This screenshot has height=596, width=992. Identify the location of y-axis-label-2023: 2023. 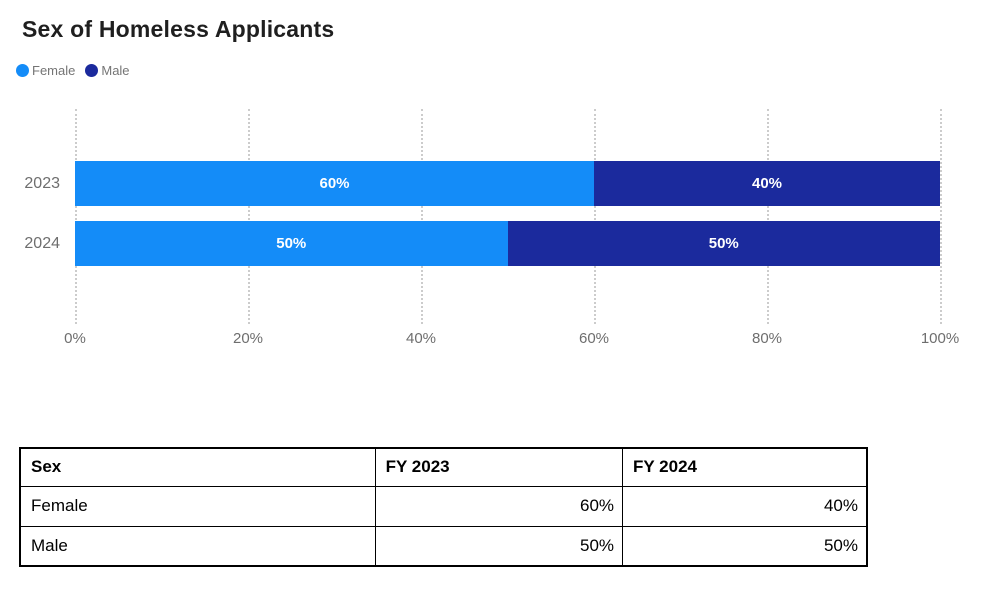
(42, 183).